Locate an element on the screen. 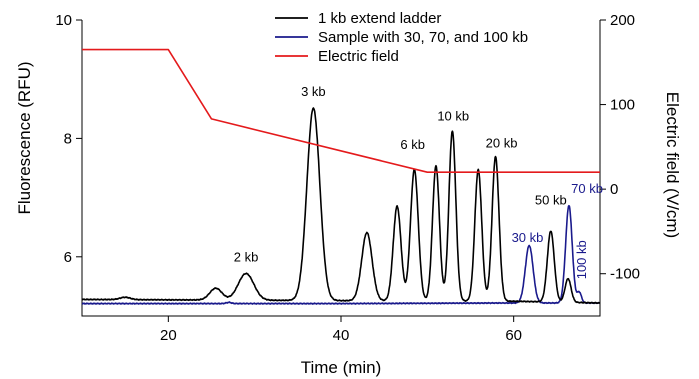 The width and height of the screenshot is (699, 379). peak-label: 50 kb is located at coordinates (551, 200).